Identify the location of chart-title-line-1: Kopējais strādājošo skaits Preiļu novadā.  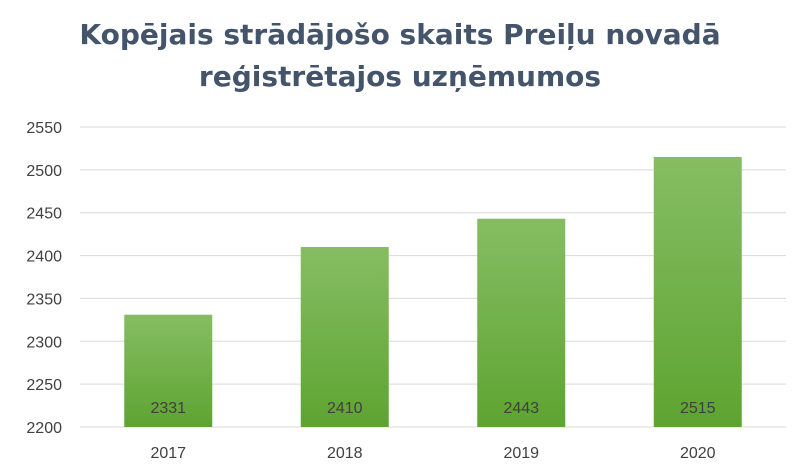
(400, 34).